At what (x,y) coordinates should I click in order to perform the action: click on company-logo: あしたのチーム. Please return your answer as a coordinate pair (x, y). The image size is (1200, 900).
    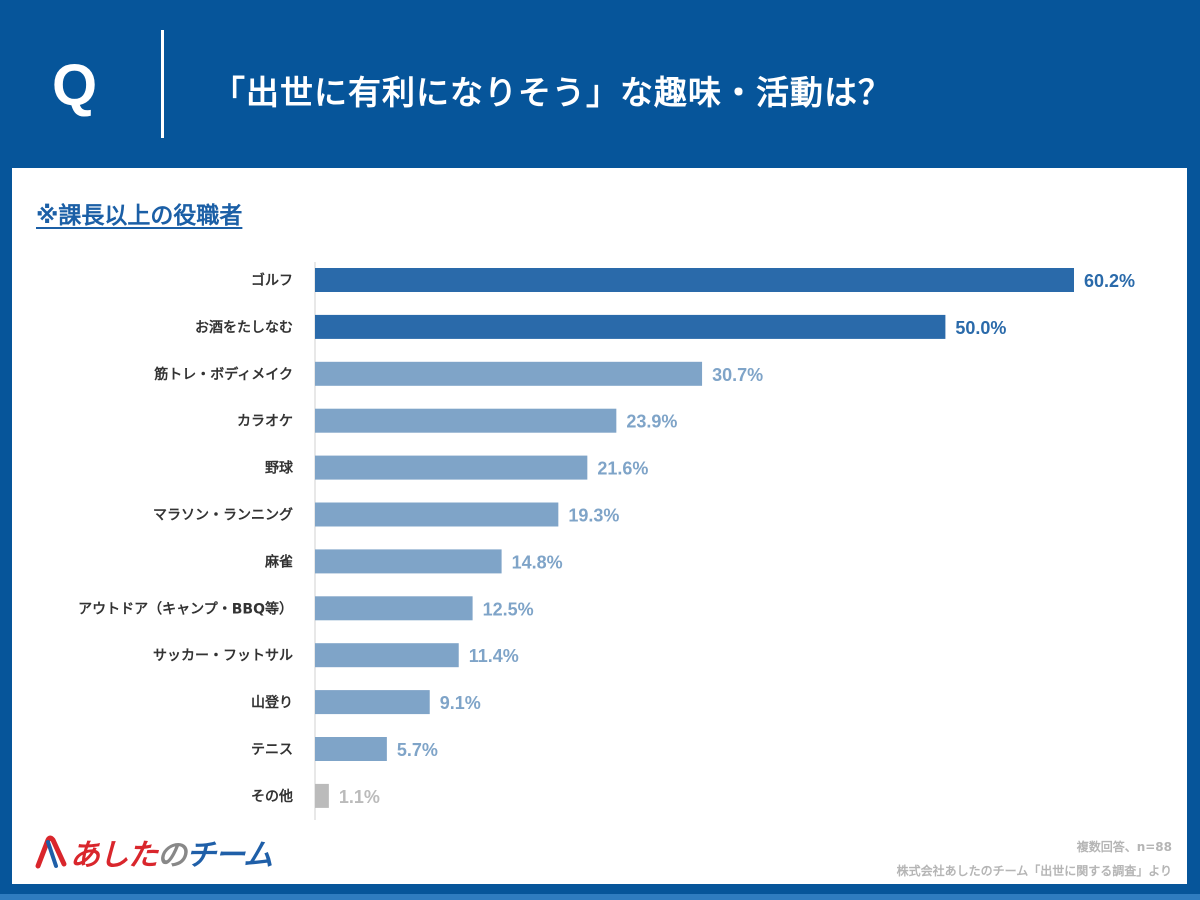
    Looking at the image, I should click on (153, 852).